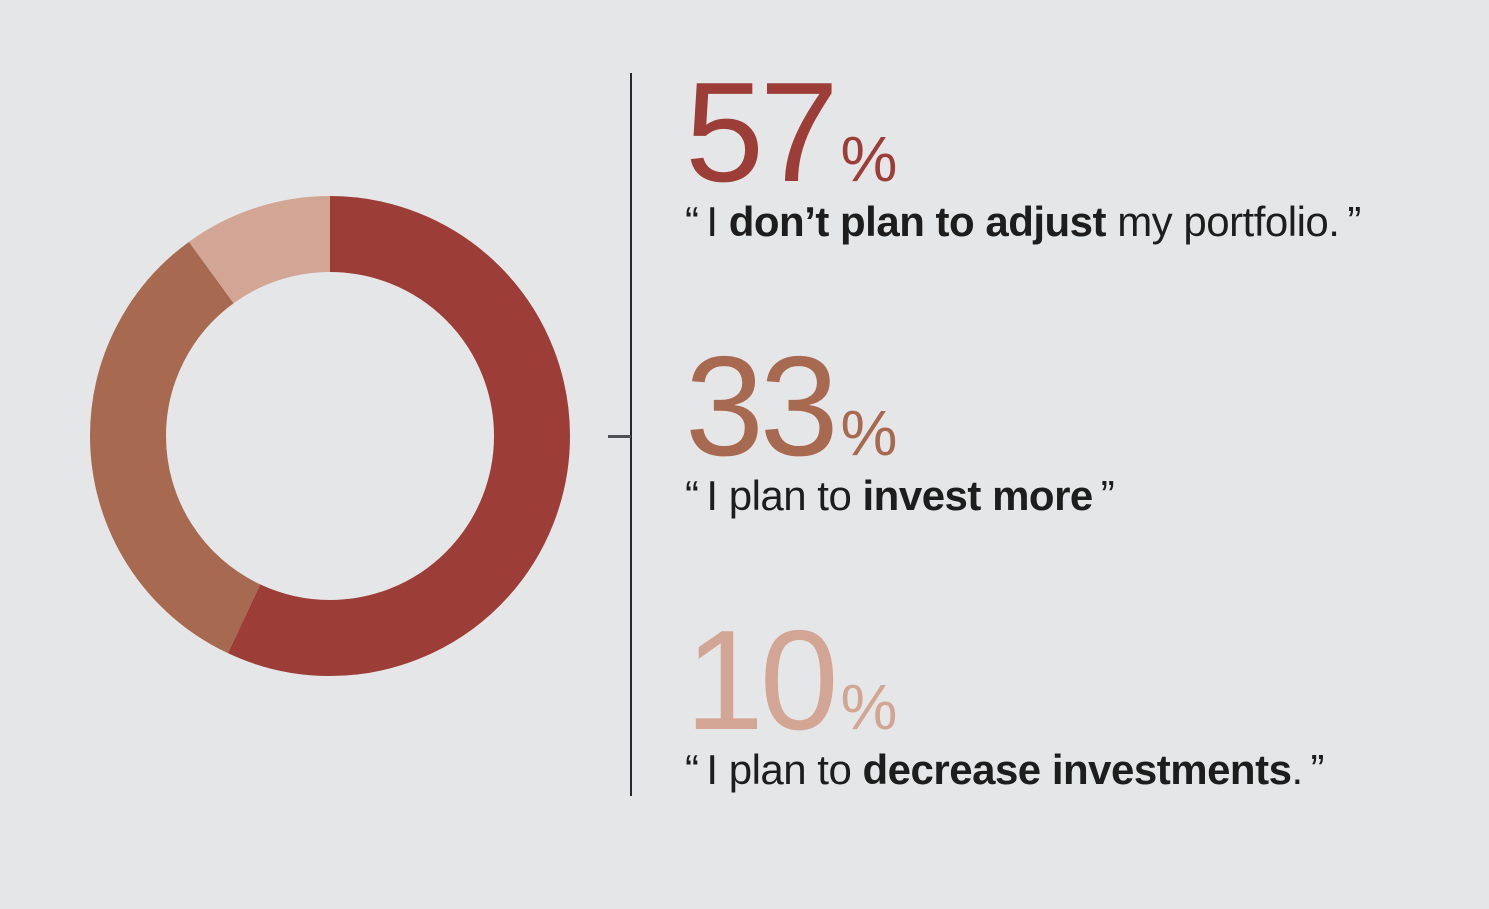 This screenshot has width=1489, height=909. I want to click on quote-suffix: ”, so click(1103, 495).